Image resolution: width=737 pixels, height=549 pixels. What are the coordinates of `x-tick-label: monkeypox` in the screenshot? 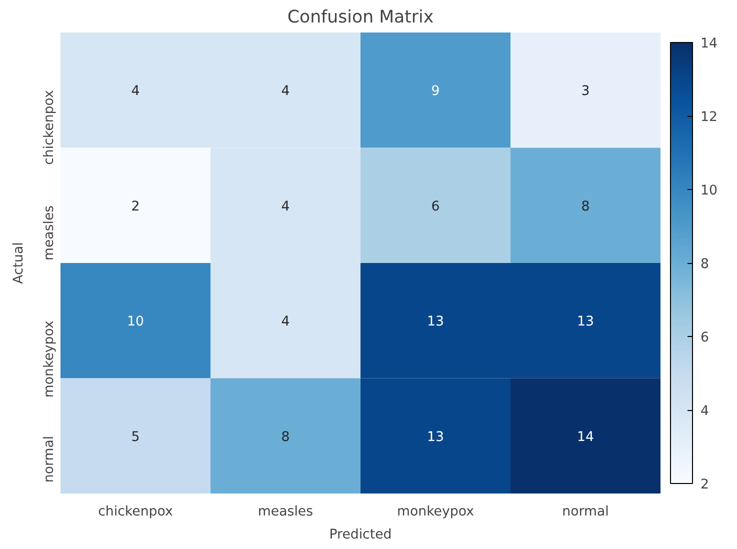 It's located at (435, 512).